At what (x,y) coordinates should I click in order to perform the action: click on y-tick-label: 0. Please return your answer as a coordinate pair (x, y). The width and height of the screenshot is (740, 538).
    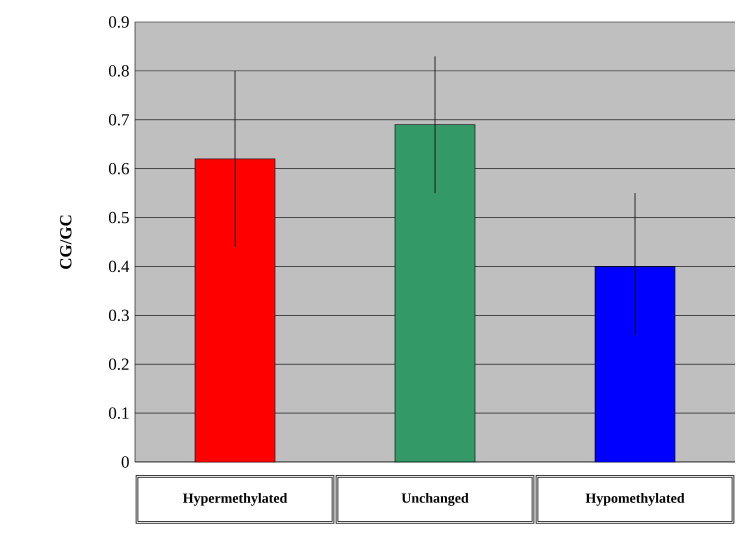
    Looking at the image, I should click on (125, 462).